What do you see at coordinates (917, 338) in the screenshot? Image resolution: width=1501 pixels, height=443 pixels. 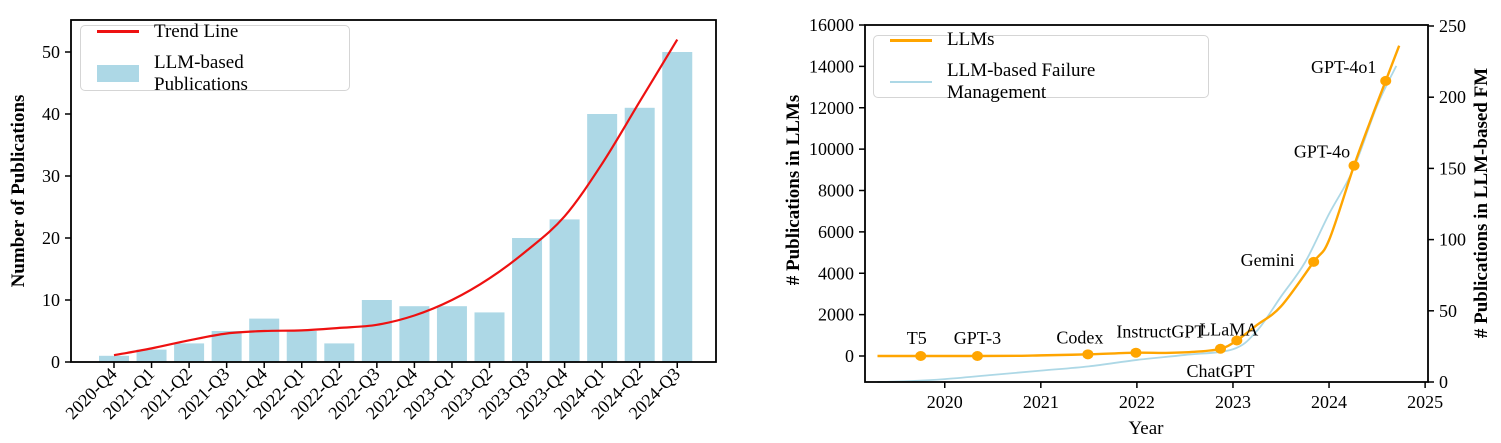 I see `milestone-label-T5: T5` at bounding box center [917, 338].